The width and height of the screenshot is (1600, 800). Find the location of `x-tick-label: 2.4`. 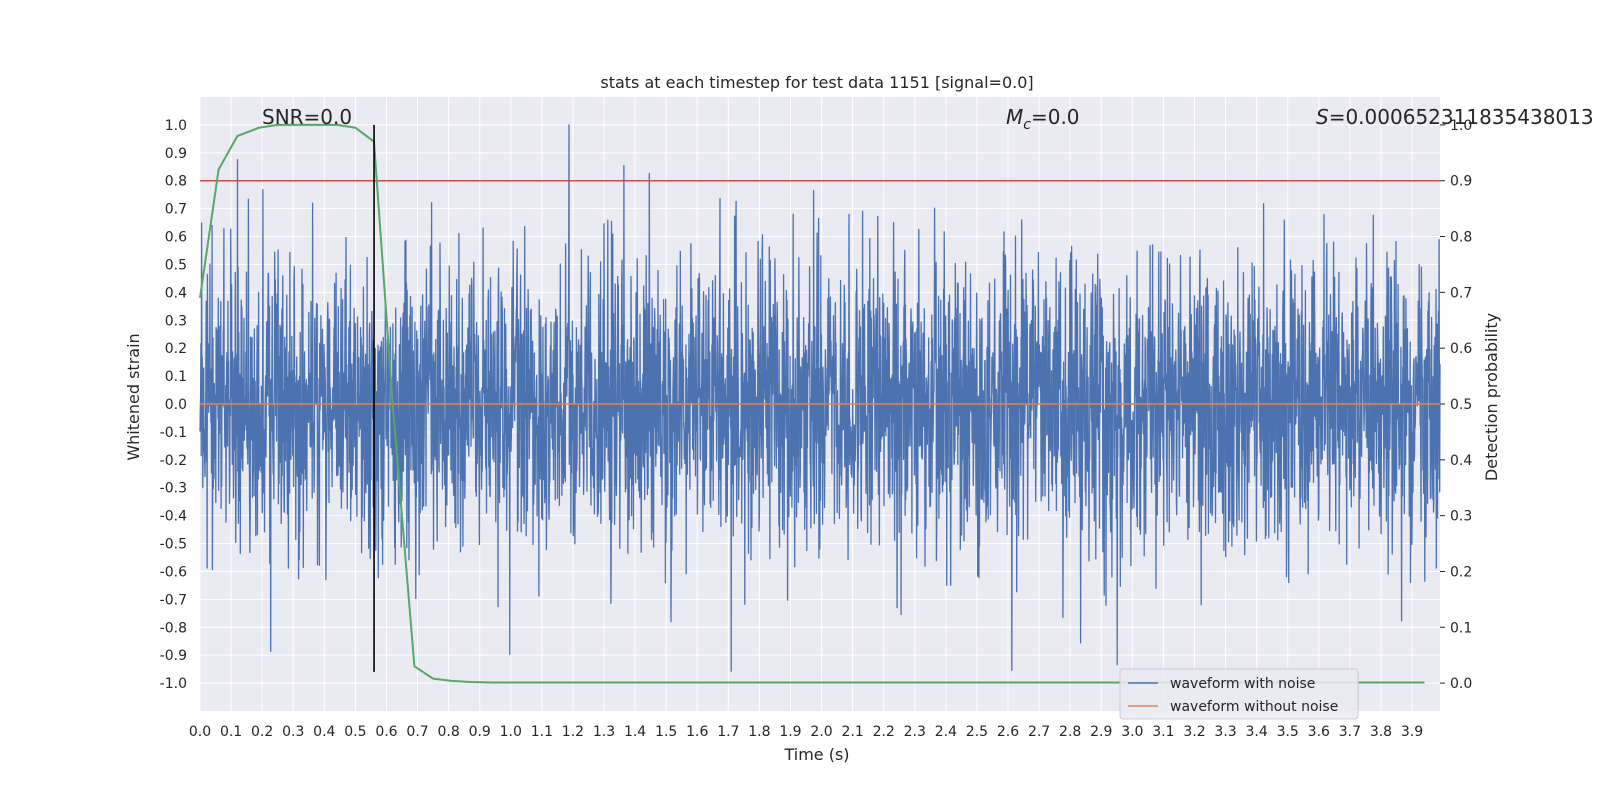

x-tick-label: 2.4 is located at coordinates (946, 732).